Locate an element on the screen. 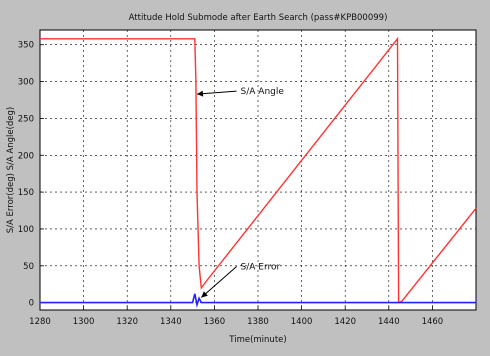  x-tick-label: 1320 is located at coordinates (127, 322).